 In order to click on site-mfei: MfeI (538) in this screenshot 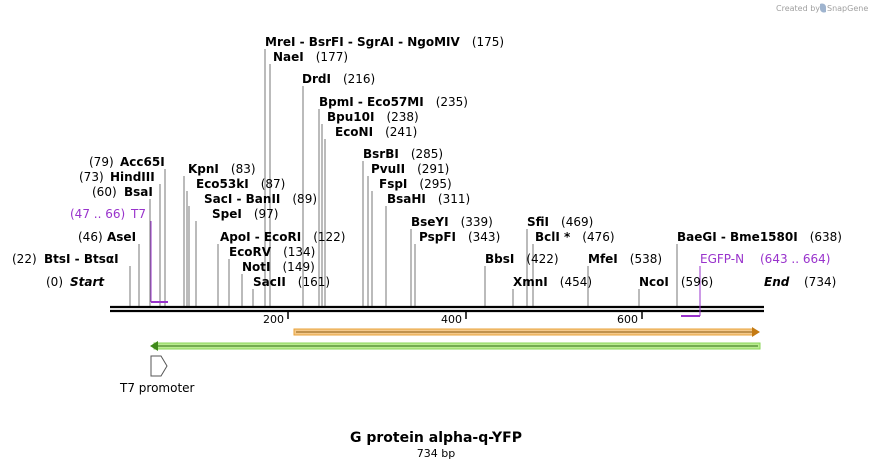, I will do `click(625, 259)`.